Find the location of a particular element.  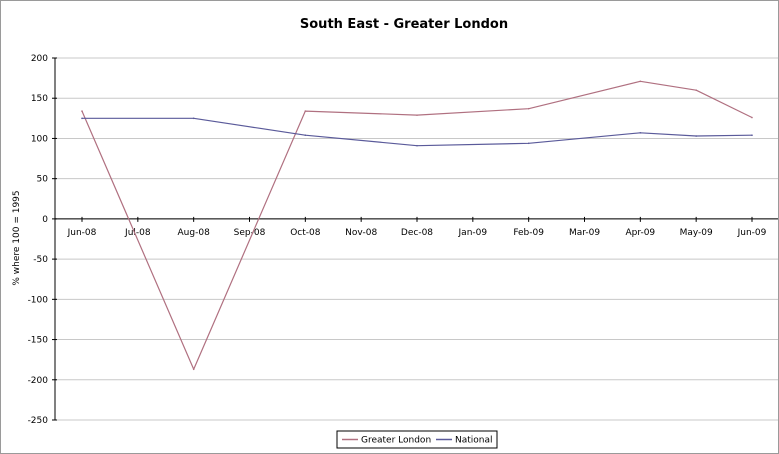

y-tick-label: -200 is located at coordinates (38, 381).